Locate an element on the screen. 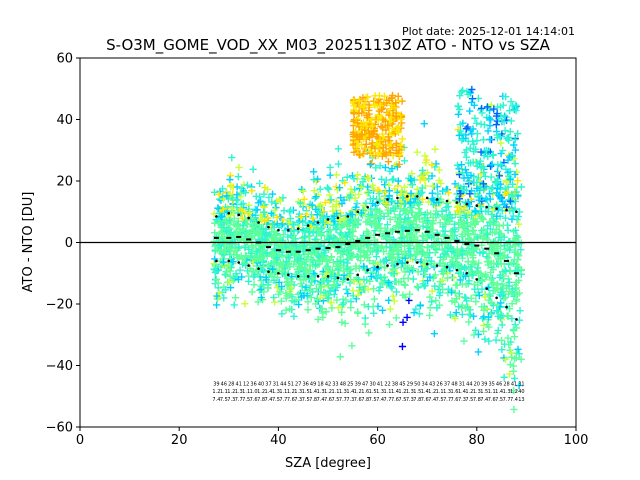 Image resolution: width=640 pixels, height=480 pixels. bin-annotation: 50 is located at coordinates (417, 384).